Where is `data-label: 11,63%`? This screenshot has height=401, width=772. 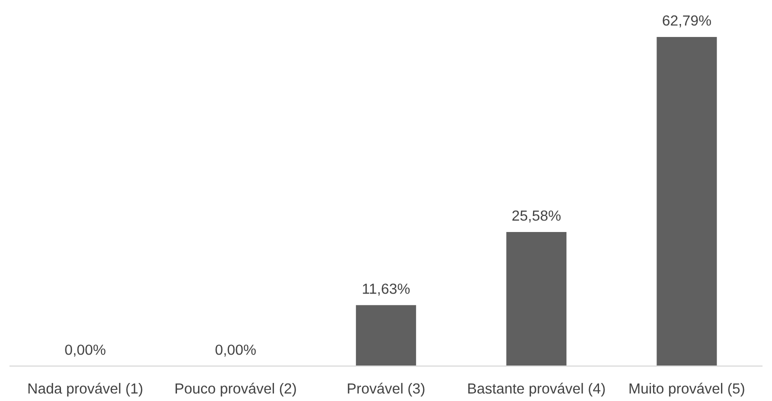
data-label: 11,63% is located at coordinates (386, 290).